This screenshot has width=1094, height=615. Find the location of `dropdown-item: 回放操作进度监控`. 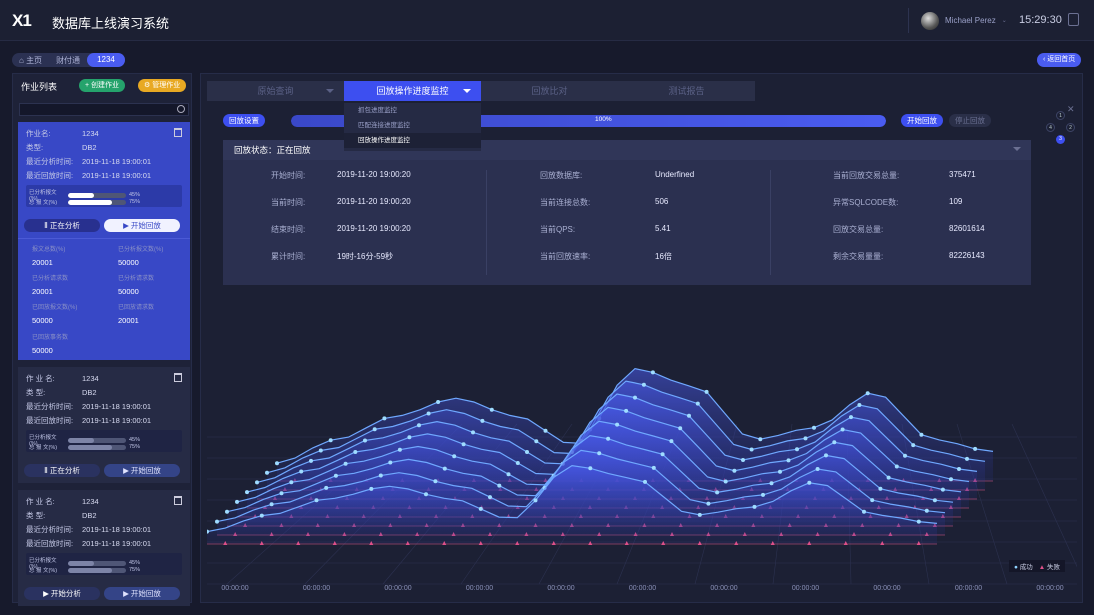

dropdown-item: 回放操作进度监控 is located at coordinates (412, 140).